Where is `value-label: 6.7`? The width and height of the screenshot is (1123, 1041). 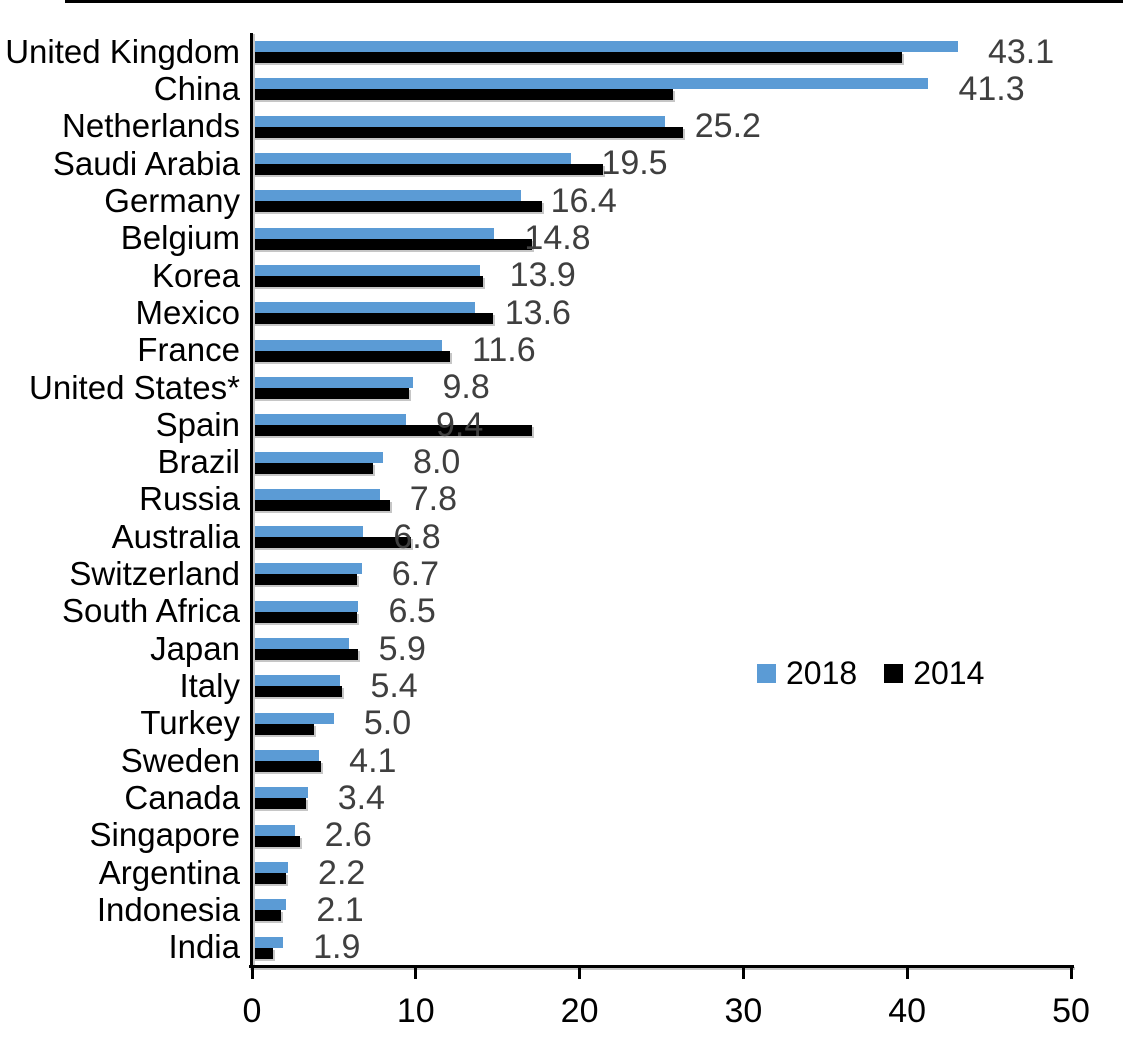
value-label: 6.7 is located at coordinates (415, 573).